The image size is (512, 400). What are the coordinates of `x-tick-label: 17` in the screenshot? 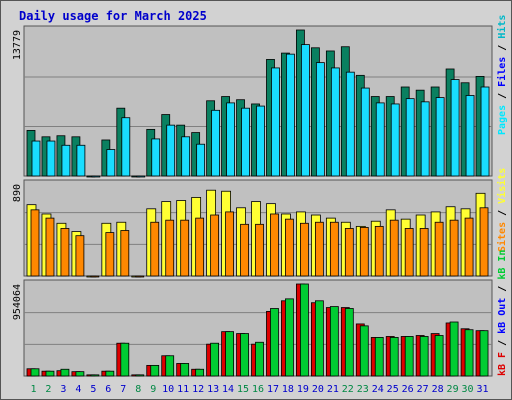 It's located at (273, 389).